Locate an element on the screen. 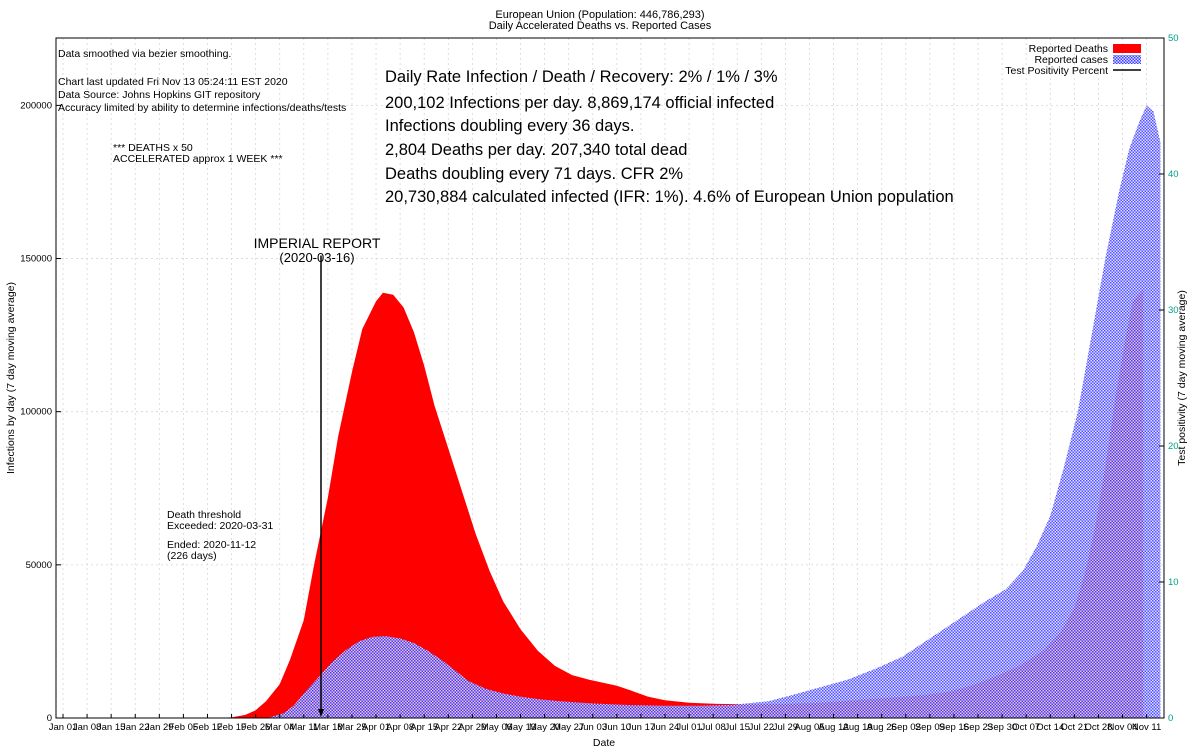 This screenshot has height=750, width=1200. y-tick-label: 100000 is located at coordinates (36, 412).